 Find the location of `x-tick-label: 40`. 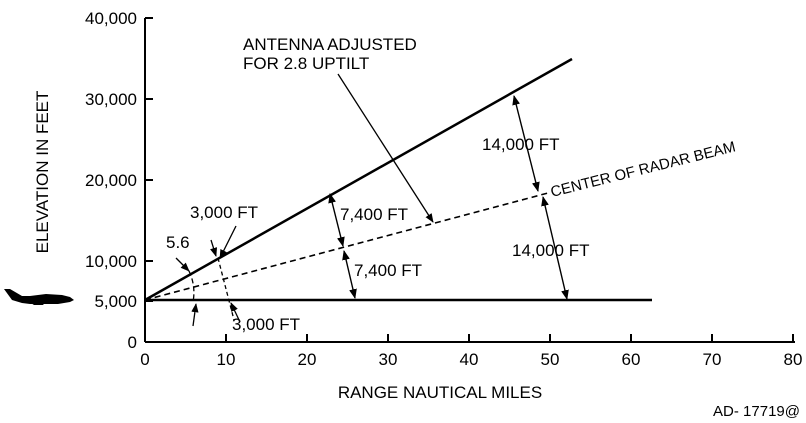

x-tick-label: 40 is located at coordinates (469, 359).